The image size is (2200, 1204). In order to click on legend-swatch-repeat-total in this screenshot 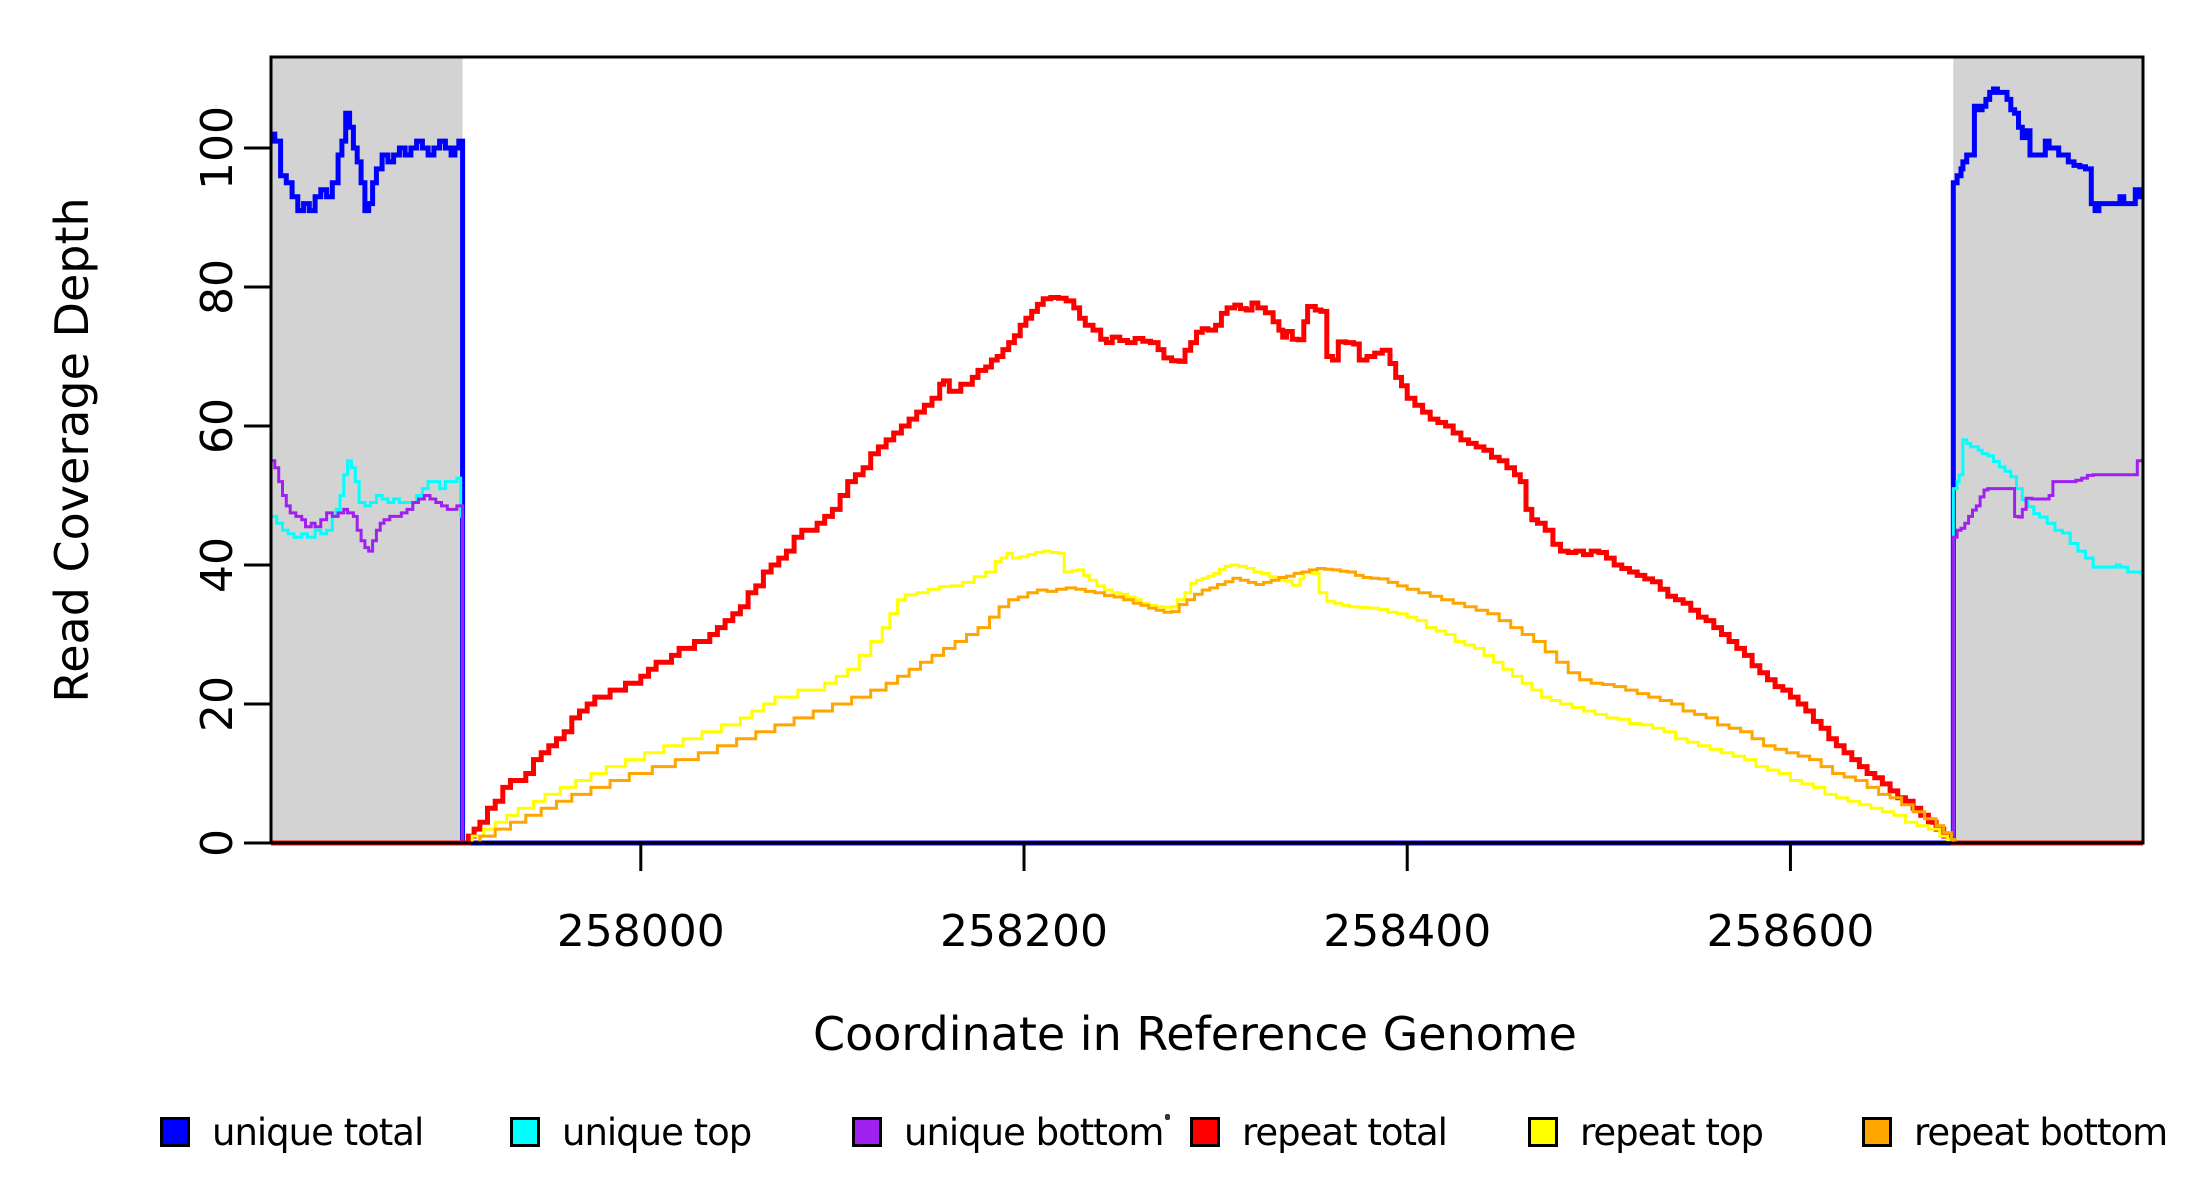, I will do `click(1205, 1132)`.